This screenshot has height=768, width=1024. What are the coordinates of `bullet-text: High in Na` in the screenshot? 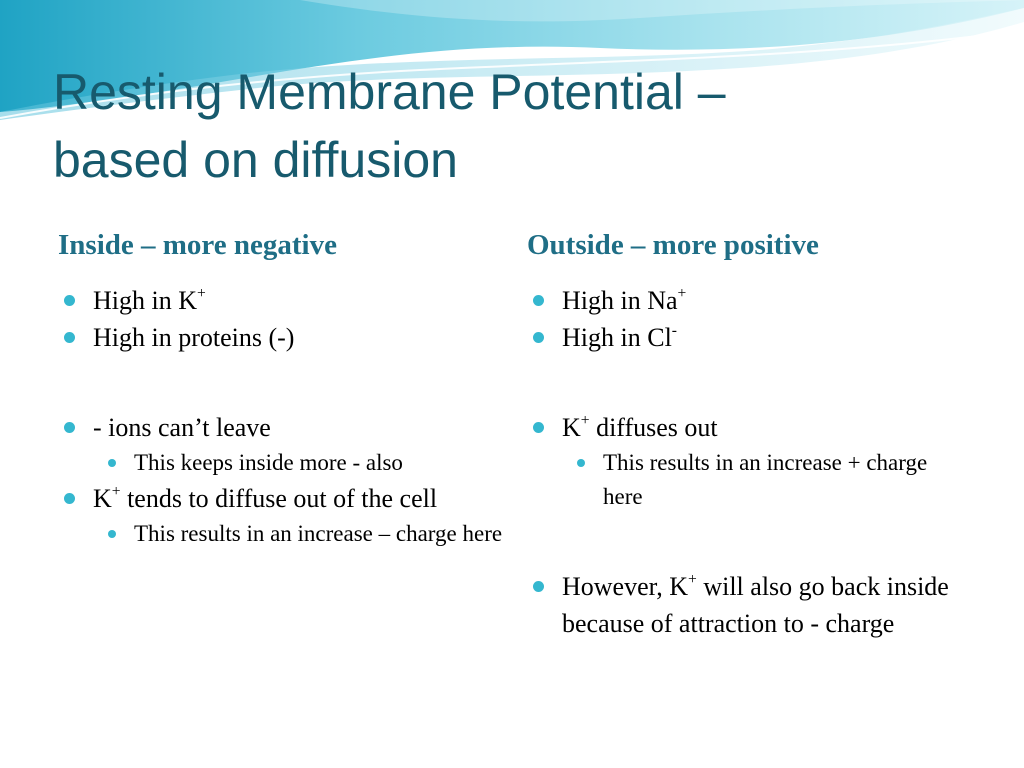 It's located at (620, 300).